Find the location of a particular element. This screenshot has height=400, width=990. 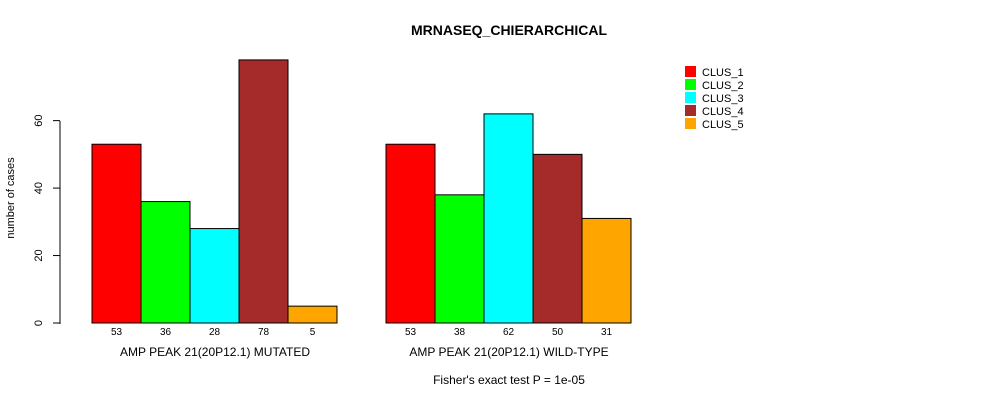

y-tick-label-40: 40 is located at coordinates (39, 188).